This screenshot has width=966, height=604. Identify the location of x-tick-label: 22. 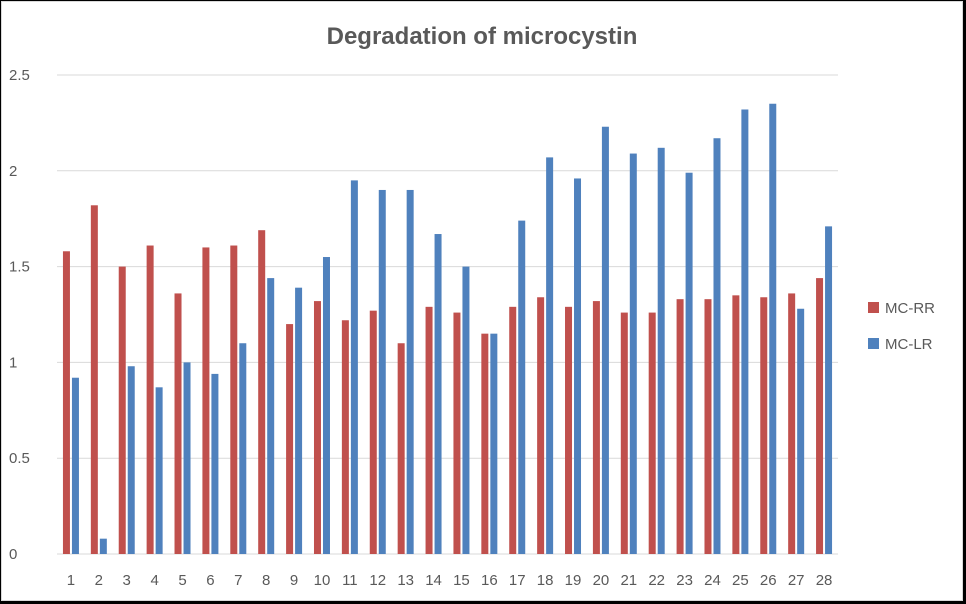
(656, 580).